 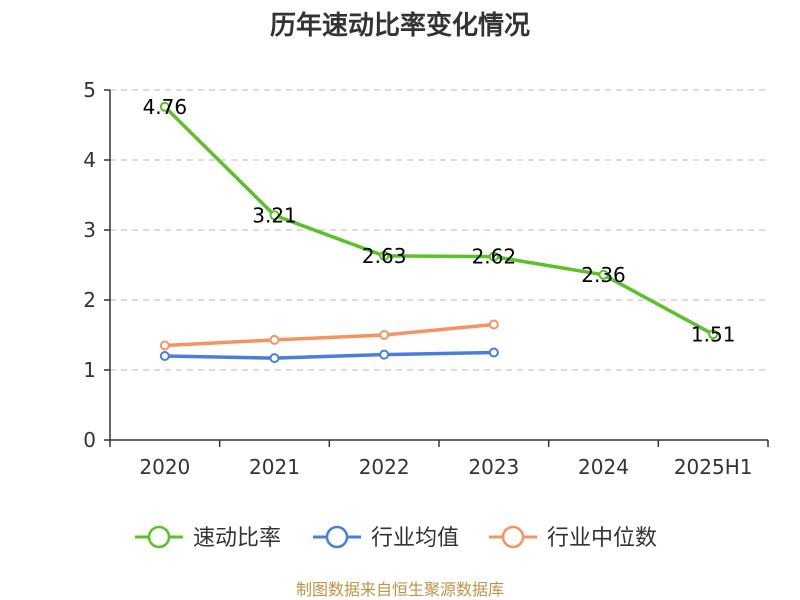 I want to click on y-axis: 0 1 2 3 4 5, so click(x=97, y=265).